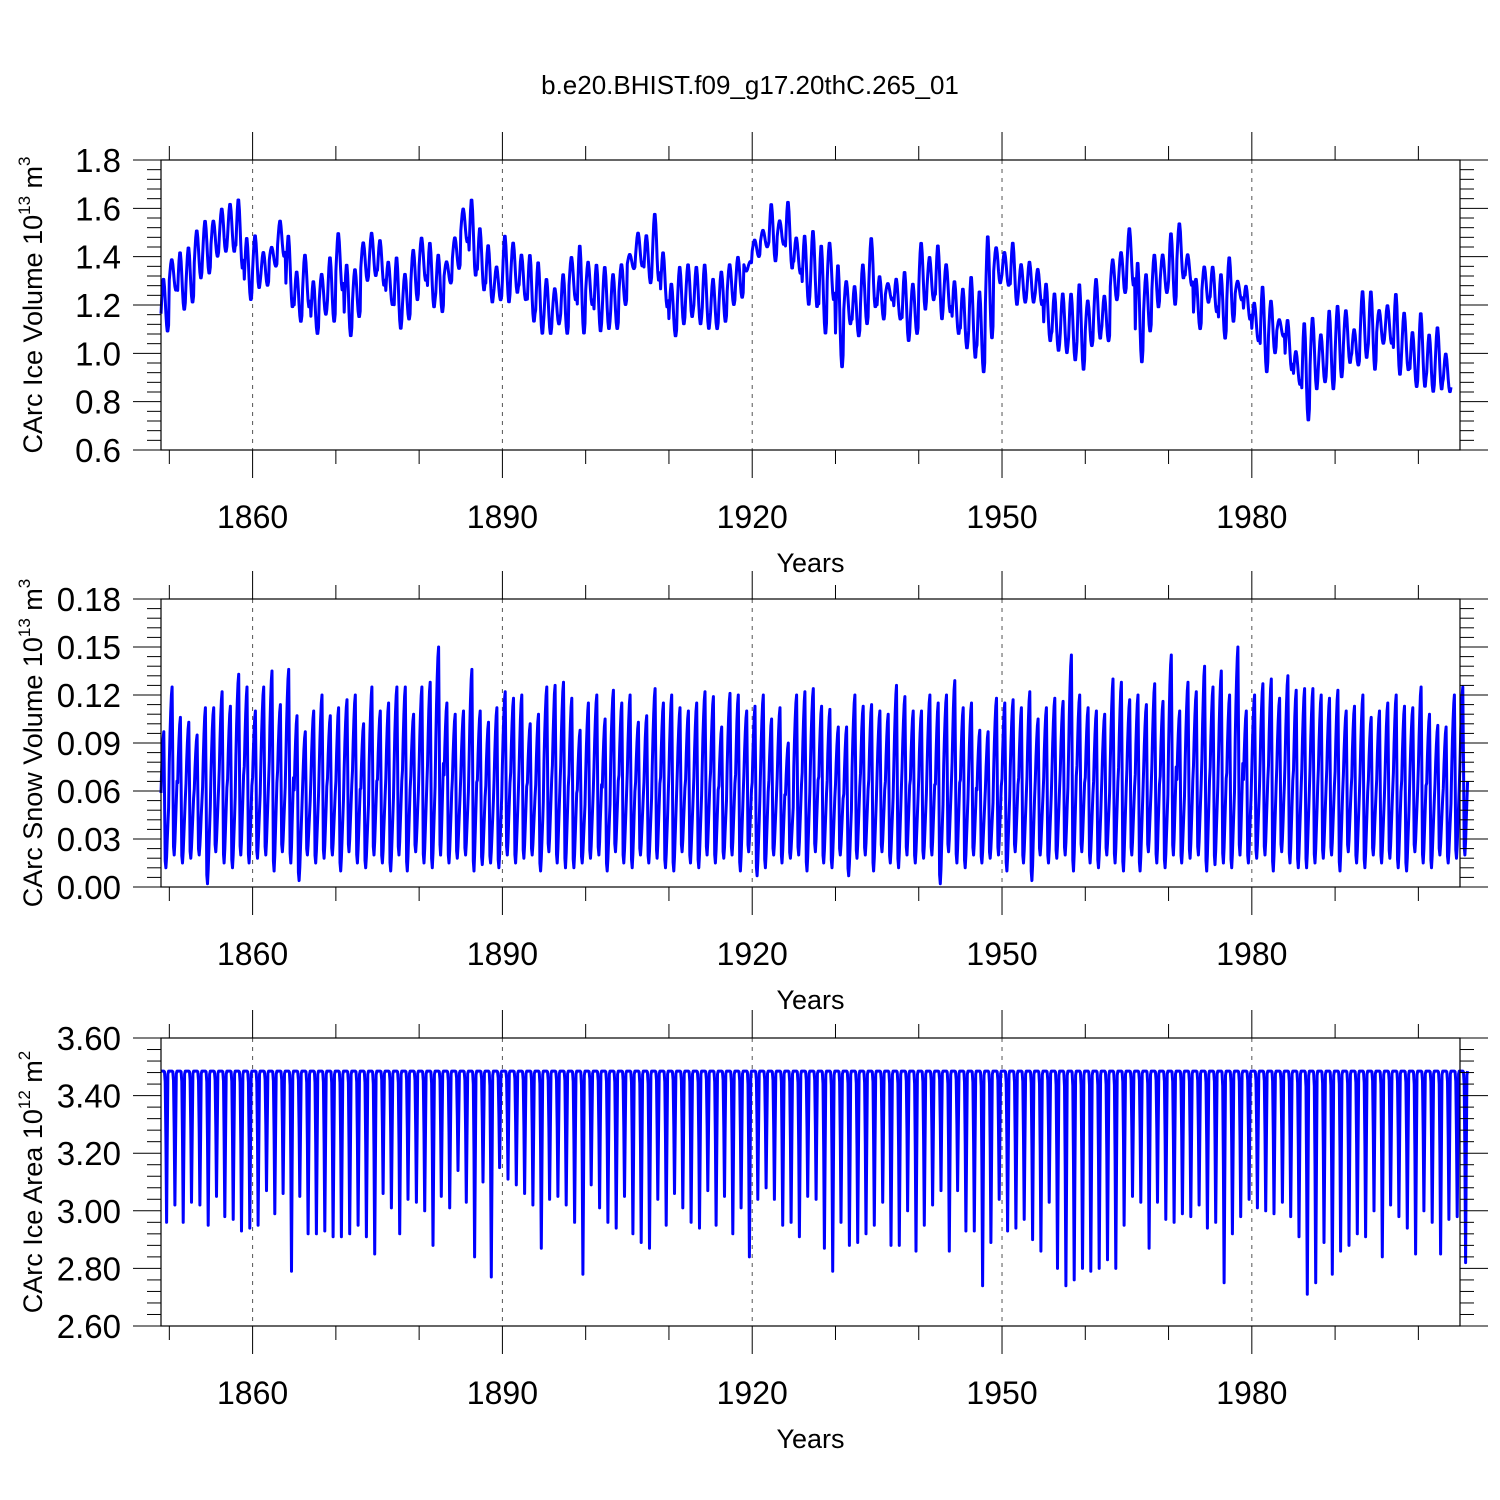  Describe the element at coordinates (89, 1268) in the screenshot. I see `y-tick-label: 2.80` at that location.